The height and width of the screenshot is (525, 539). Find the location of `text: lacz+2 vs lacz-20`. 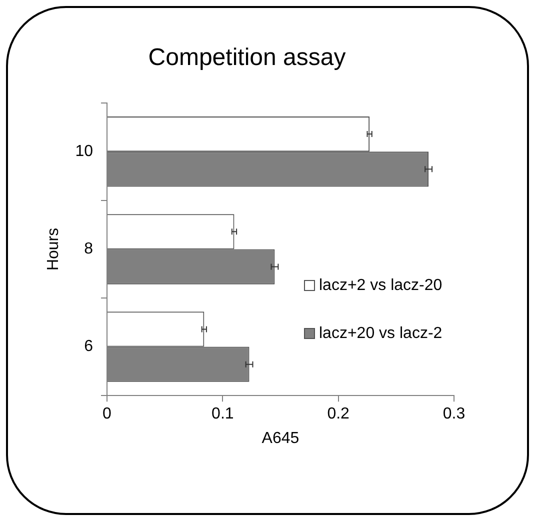

text: lacz+2 vs lacz-20 is located at coordinates (380, 286).